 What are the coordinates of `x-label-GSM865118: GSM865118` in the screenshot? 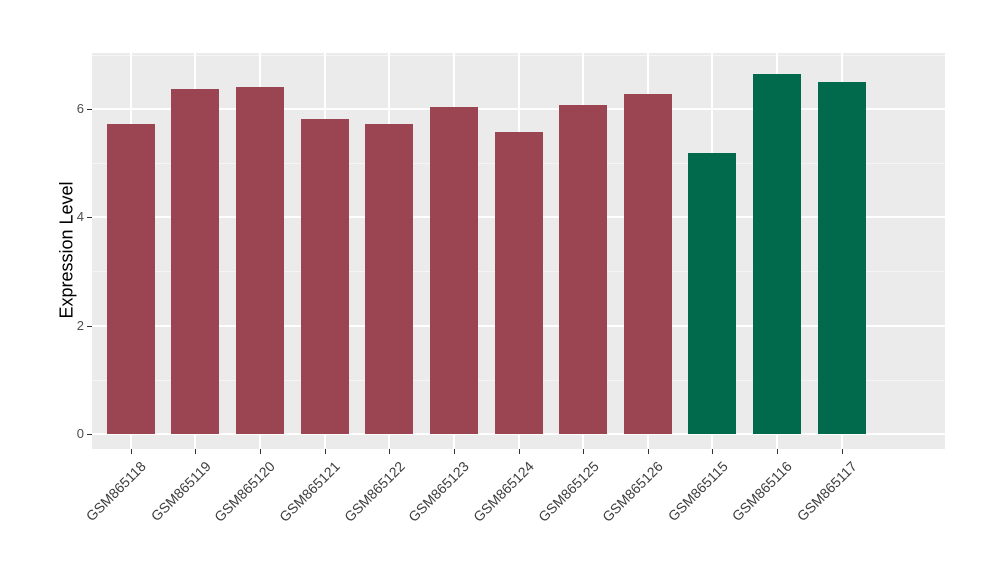 It's located at (116, 491).